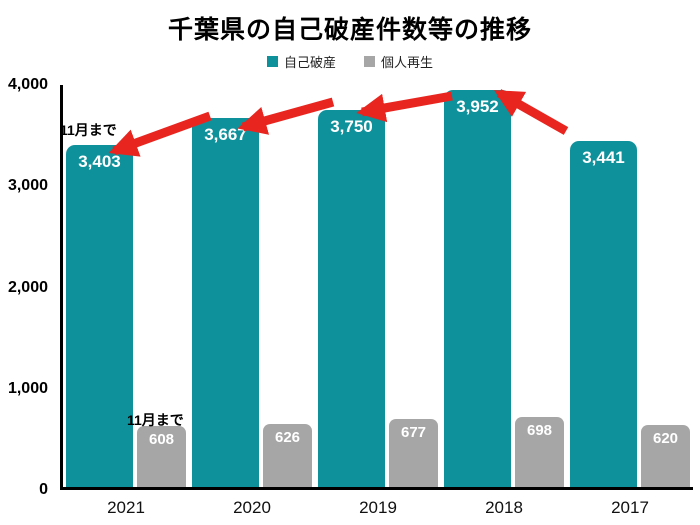 The height and width of the screenshot is (525, 700). Describe the element at coordinates (309, 62) in the screenshot. I see `legend-label: 自己破産` at that location.